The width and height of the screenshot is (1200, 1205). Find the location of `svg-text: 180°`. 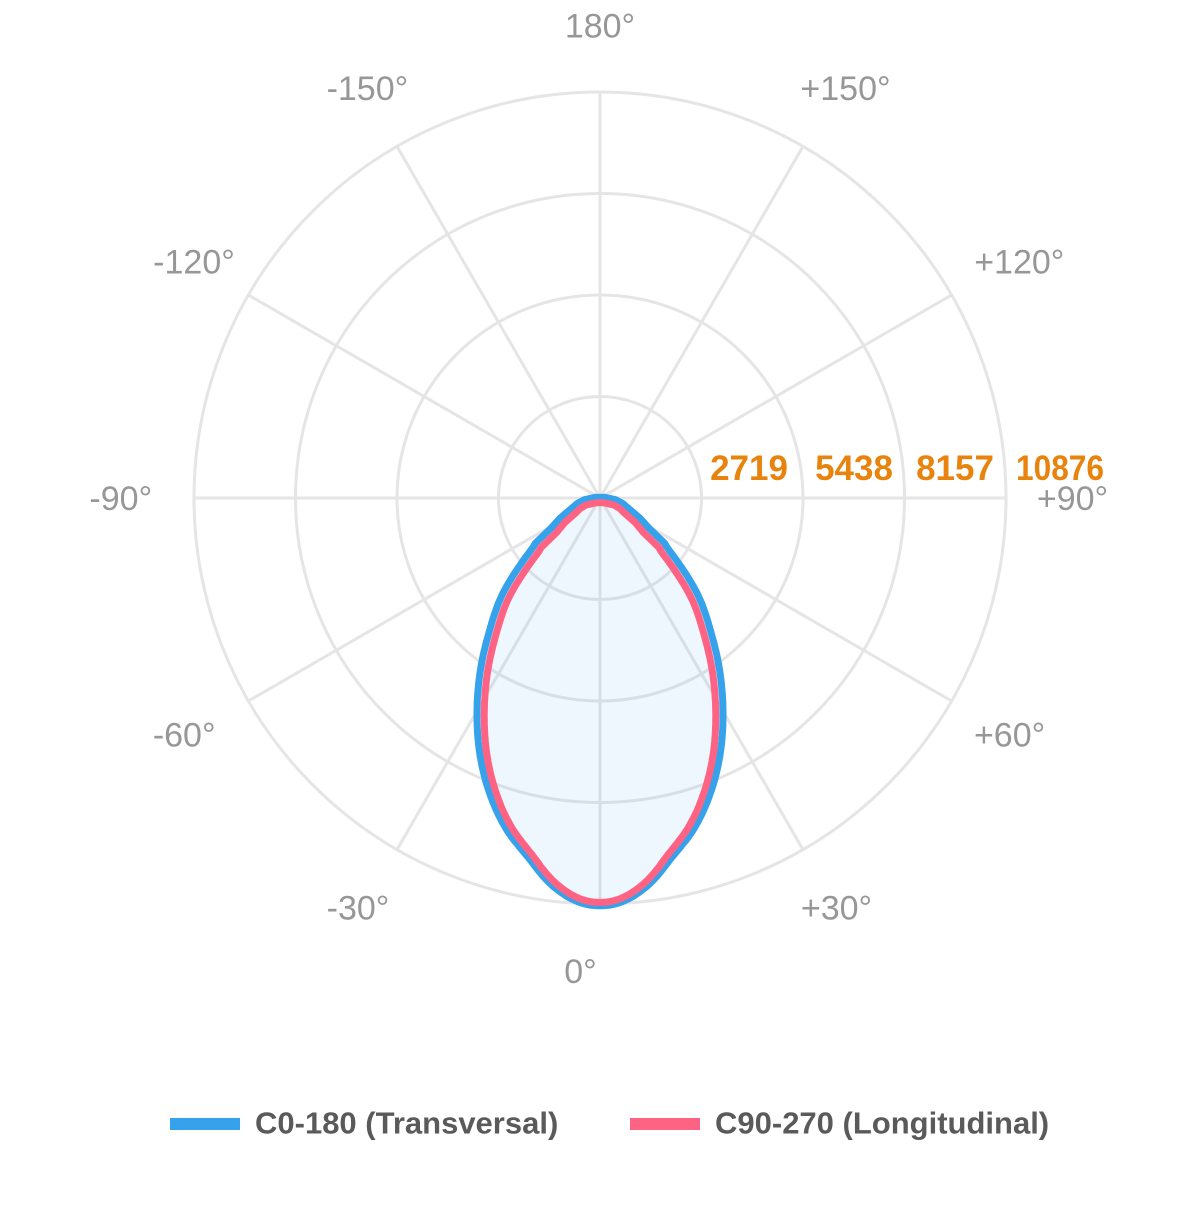

svg-text: 180° is located at coordinates (600, 26).